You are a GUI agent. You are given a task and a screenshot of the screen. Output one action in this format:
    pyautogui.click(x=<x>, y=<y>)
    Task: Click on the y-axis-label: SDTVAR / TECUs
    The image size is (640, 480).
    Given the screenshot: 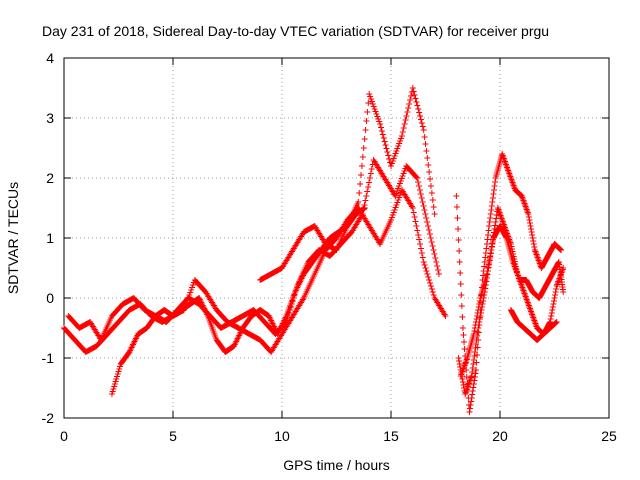 What is the action you would take?
    pyautogui.click(x=13, y=238)
    